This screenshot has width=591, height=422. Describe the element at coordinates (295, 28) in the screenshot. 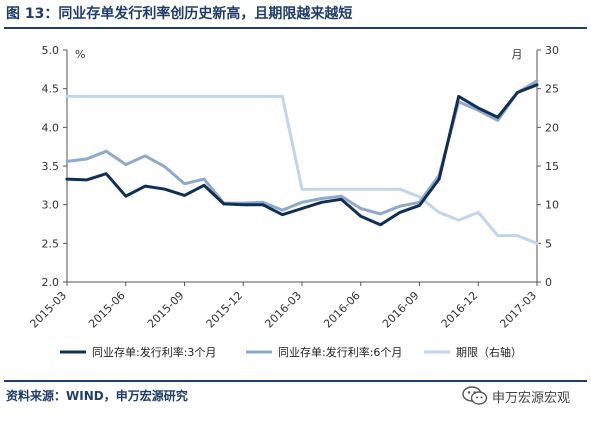

I see `title-divider` at that location.